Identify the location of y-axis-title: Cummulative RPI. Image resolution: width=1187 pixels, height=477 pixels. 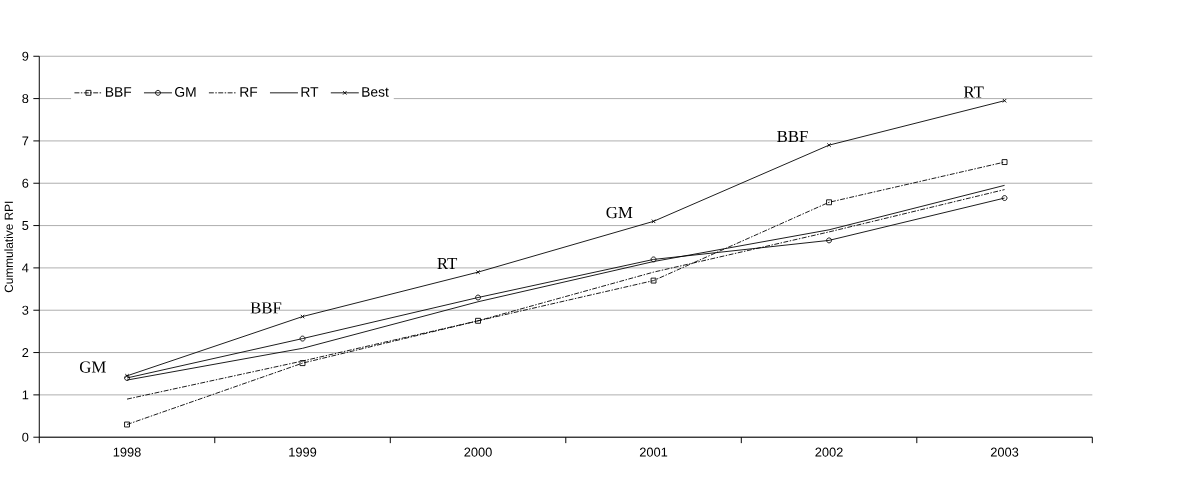
(8, 247).